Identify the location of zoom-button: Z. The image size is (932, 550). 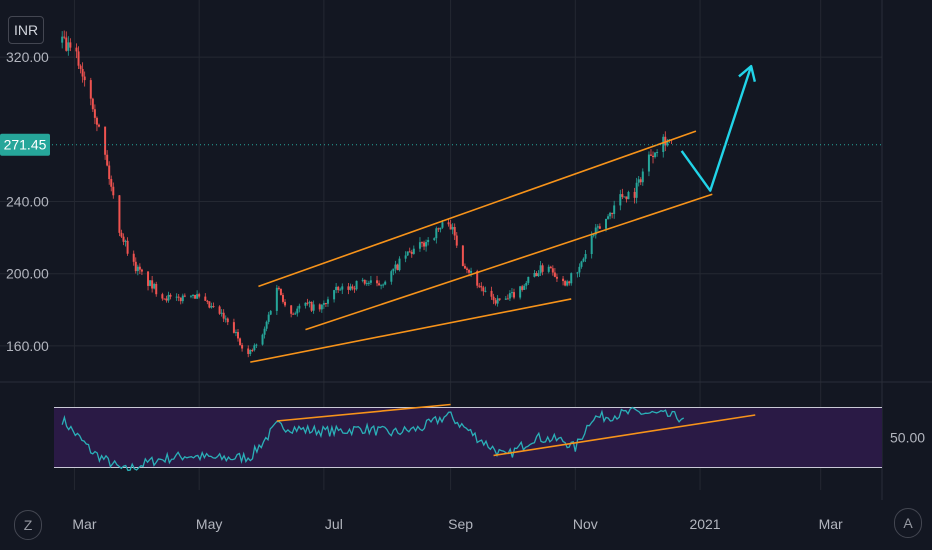
(28, 525).